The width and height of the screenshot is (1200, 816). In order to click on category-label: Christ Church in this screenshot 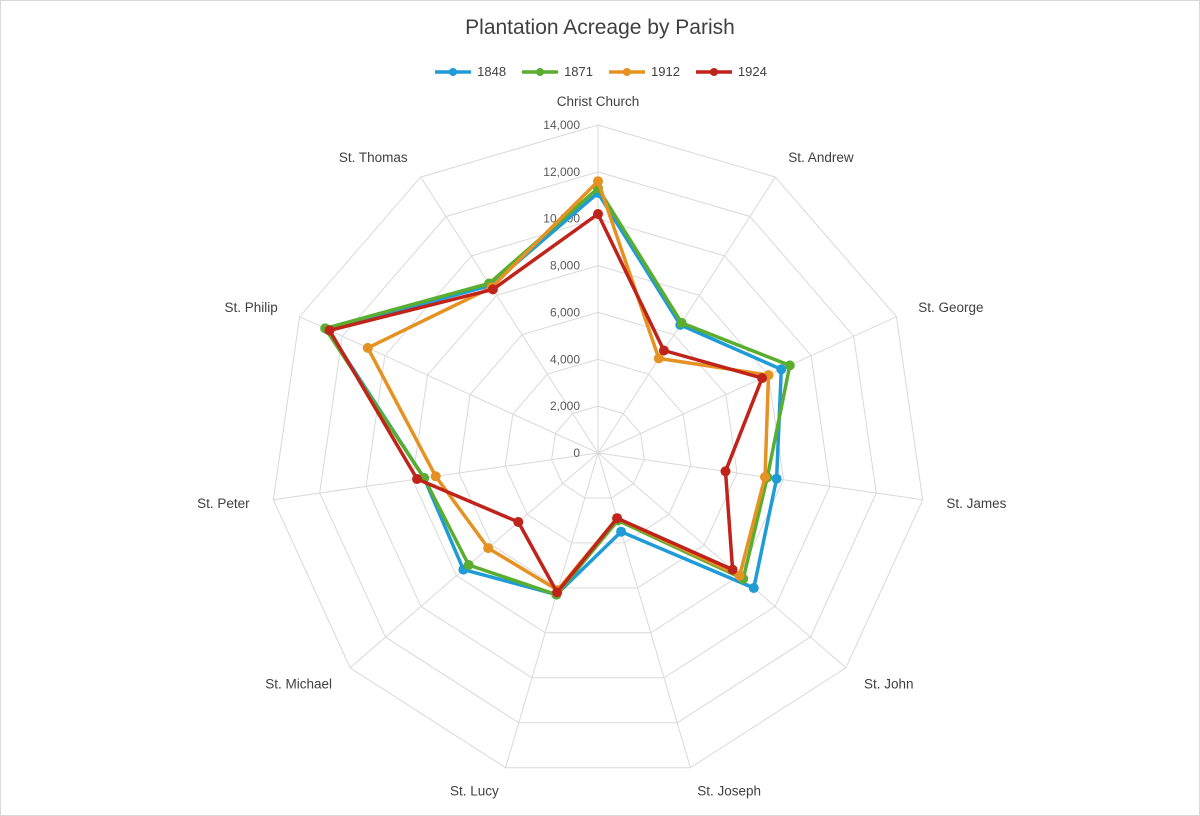, I will do `click(598, 101)`.